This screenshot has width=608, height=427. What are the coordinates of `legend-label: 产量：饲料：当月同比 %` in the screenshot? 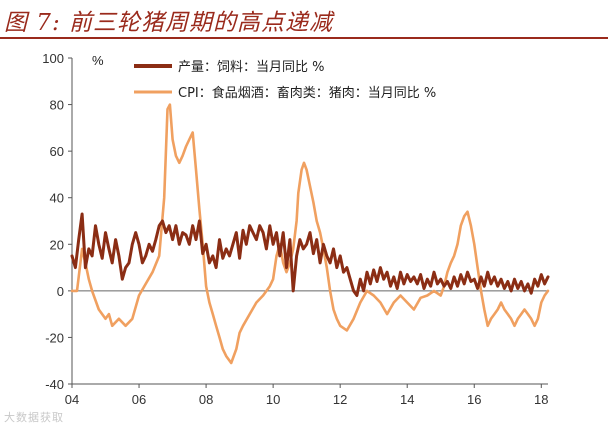 It's located at (251, 67).